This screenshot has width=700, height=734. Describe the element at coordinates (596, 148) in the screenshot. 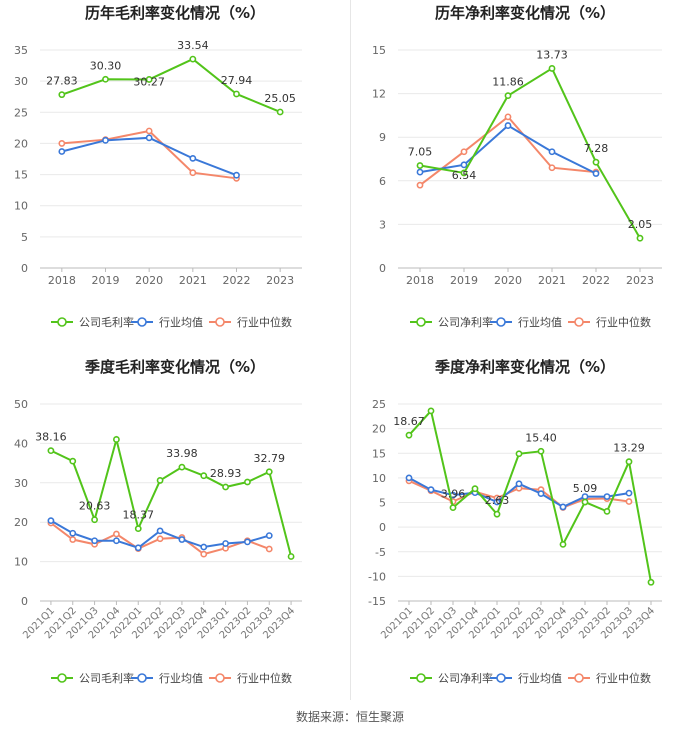

I see `data-label: 7.28` at that location.